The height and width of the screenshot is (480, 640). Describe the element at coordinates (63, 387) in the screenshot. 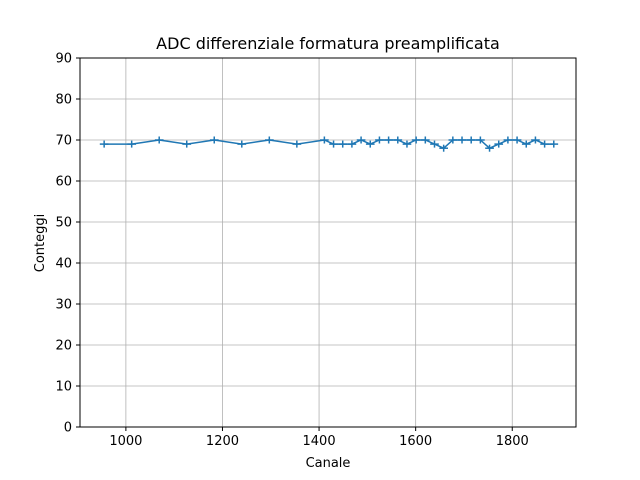

I see `y-tick-label: 10` at that location.